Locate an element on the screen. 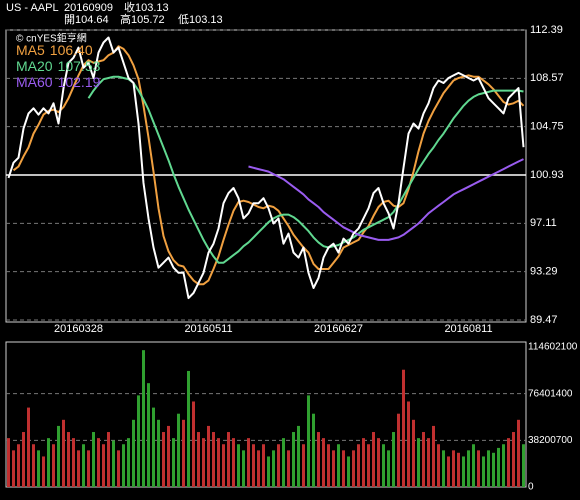 The width and height of the screenshot is (580, 500). legend-entry: MA20 107.53 is located at coordinates (58, 66).